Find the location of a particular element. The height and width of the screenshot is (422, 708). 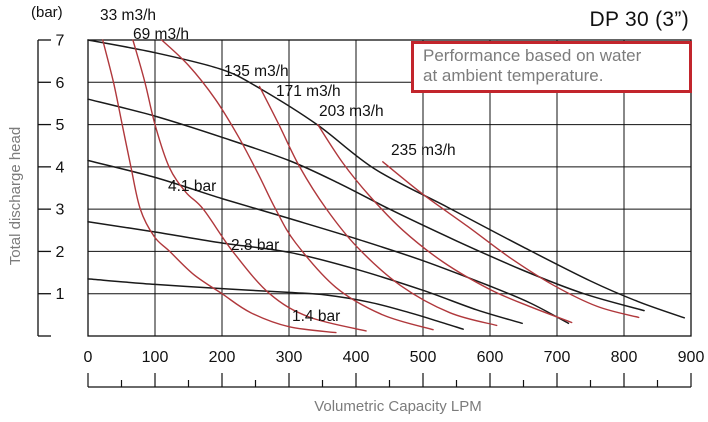

x-tick-label: 100 is located at coordinates (155, 357).